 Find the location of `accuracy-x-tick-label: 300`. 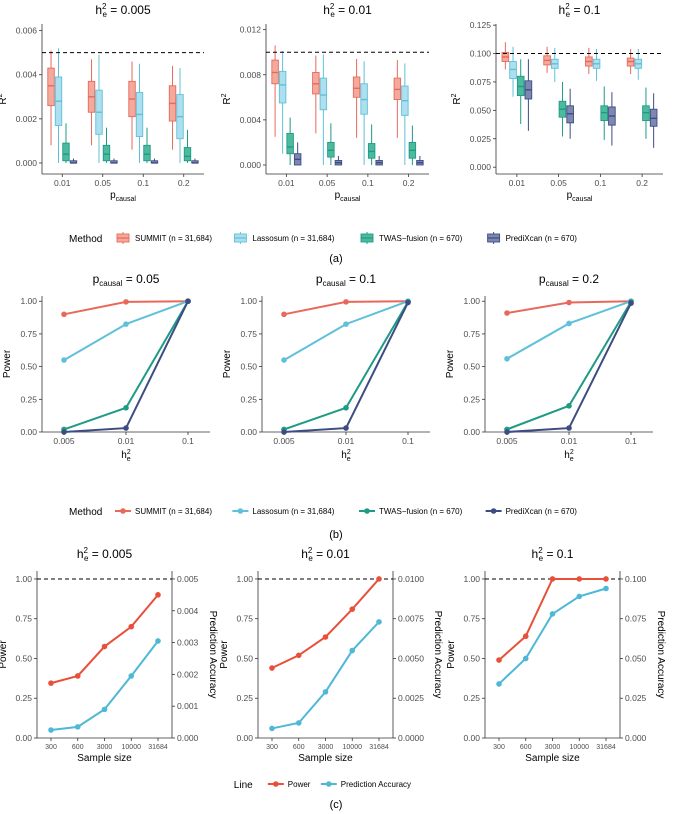

accuracy-x-tick-label: 300 is located at coordinates (499, 747).